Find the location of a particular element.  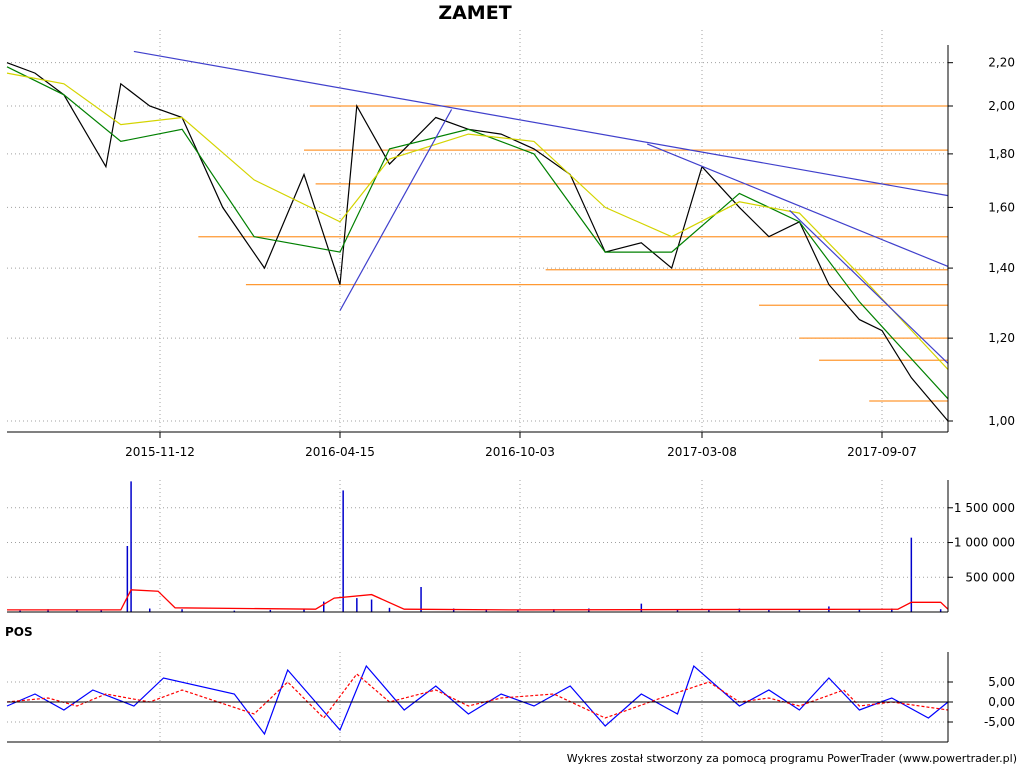

pos-panel-label: POS is located at coordinates (19, 632).